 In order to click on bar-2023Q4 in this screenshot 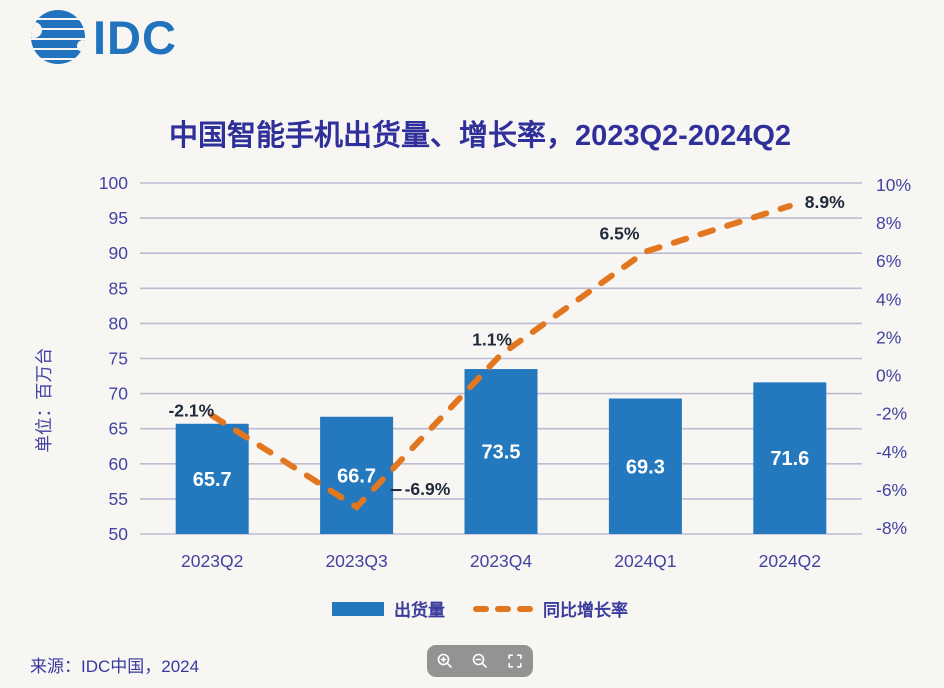, I will do `click(501, 451)`.